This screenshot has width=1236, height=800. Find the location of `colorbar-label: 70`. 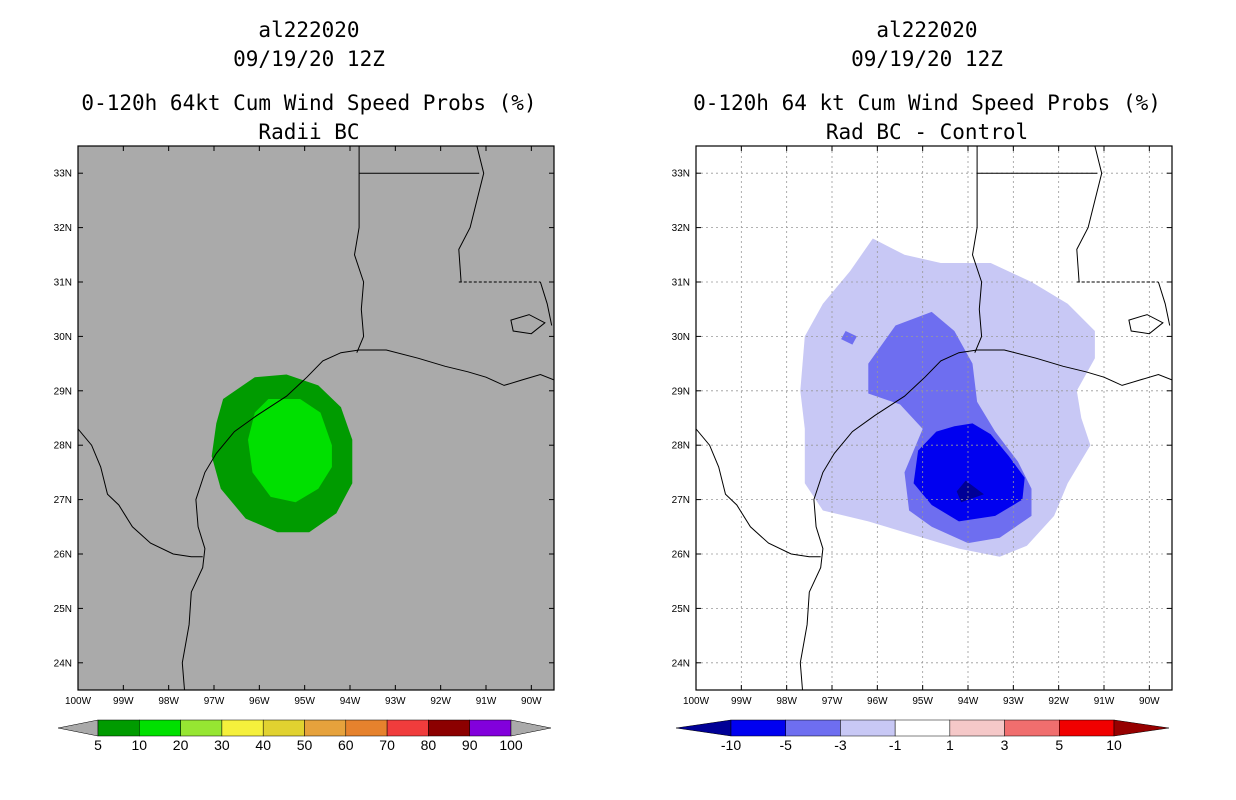

colorbar-label: 70 is located at coordinates (387, 745).